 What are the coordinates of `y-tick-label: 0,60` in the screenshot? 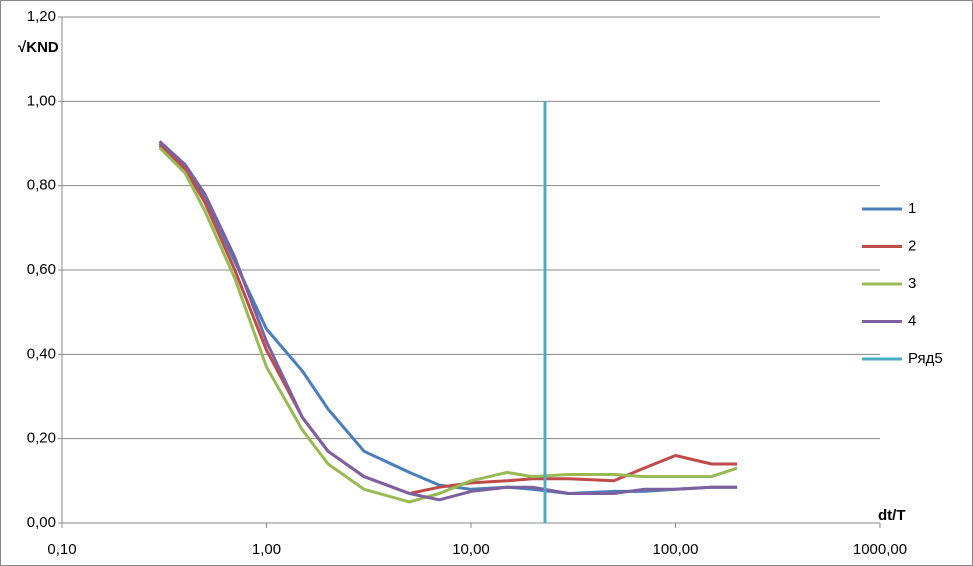 It's located at (41, 269).